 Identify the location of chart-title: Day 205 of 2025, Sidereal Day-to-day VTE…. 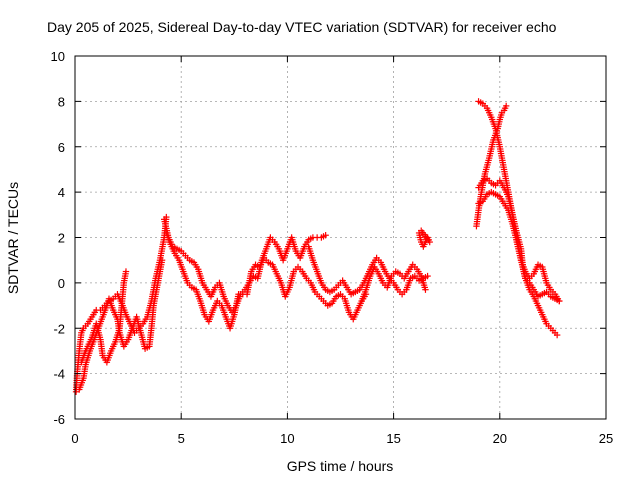
(302, 27).